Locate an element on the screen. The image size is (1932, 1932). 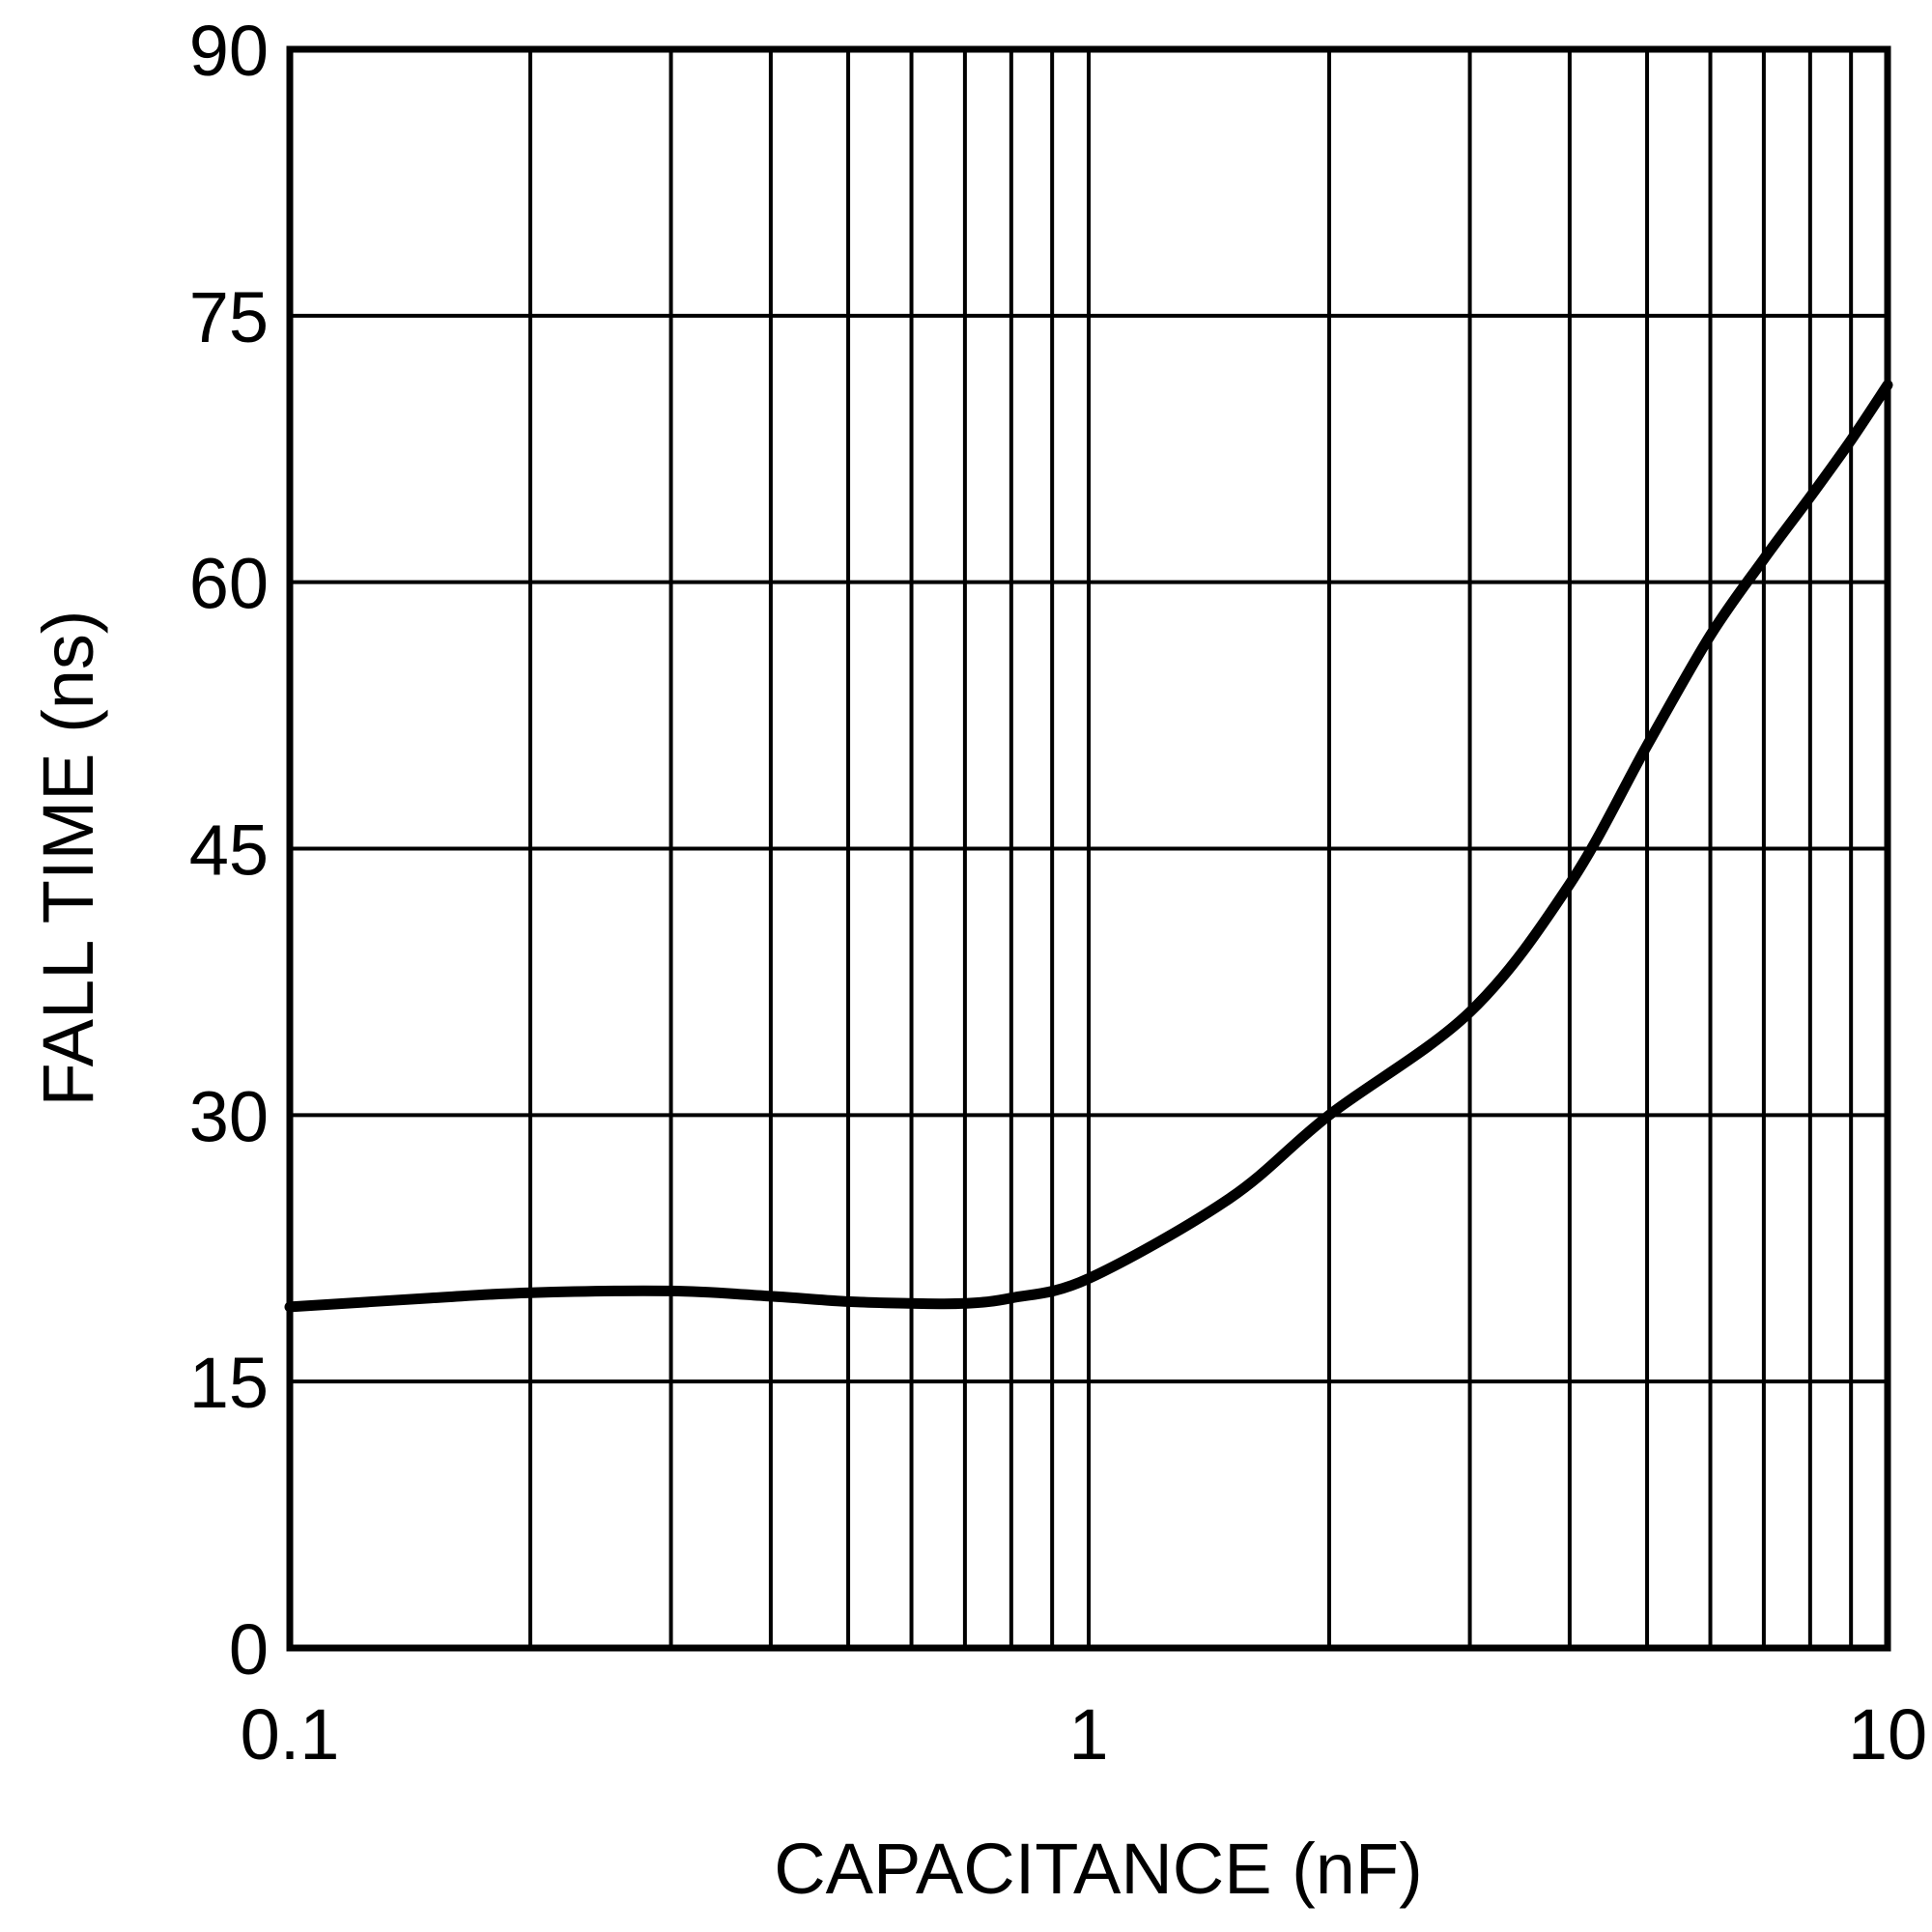
y-tick-label: 30 is located at coordinates (229, 1116).